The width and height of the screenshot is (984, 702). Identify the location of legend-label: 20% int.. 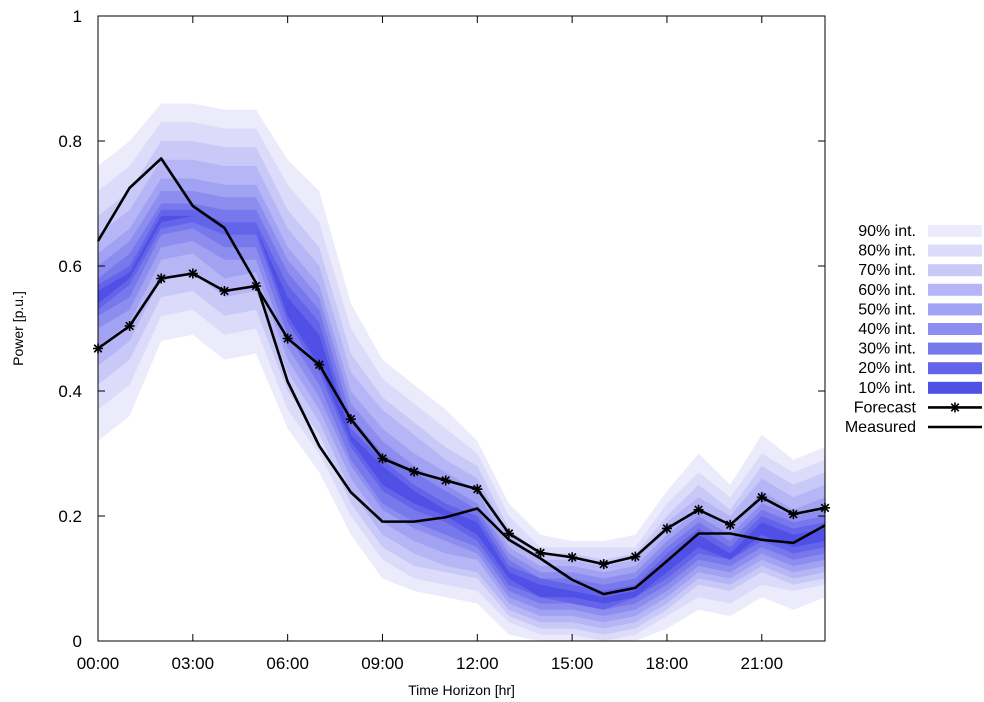
(887, 368).